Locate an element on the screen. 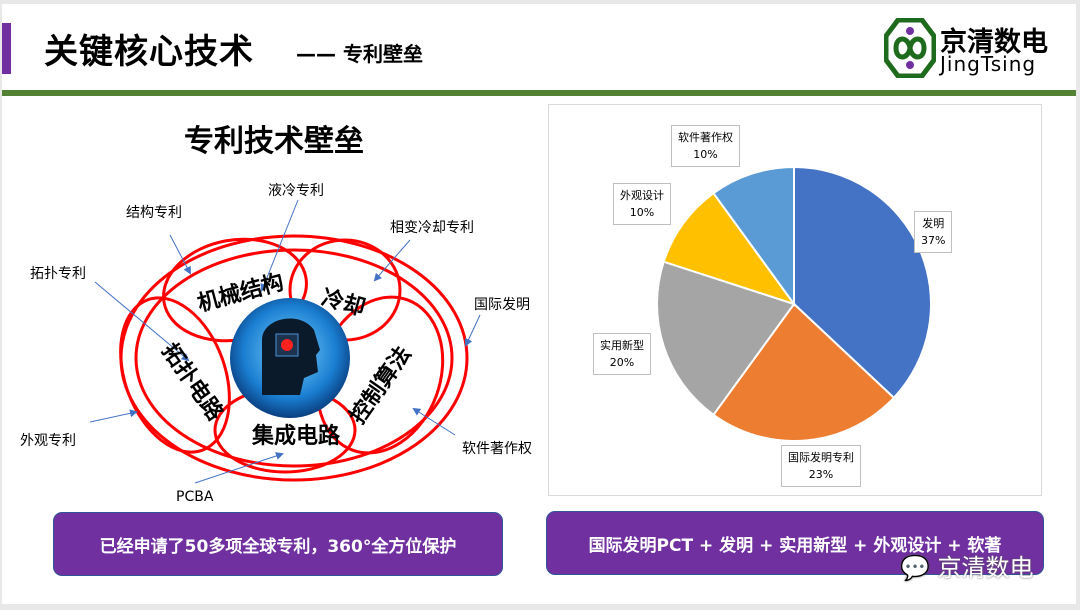 This screenshot has width=1080, height=610. callout-topology: 拓扑专利 is located at coordinates (58, 274).